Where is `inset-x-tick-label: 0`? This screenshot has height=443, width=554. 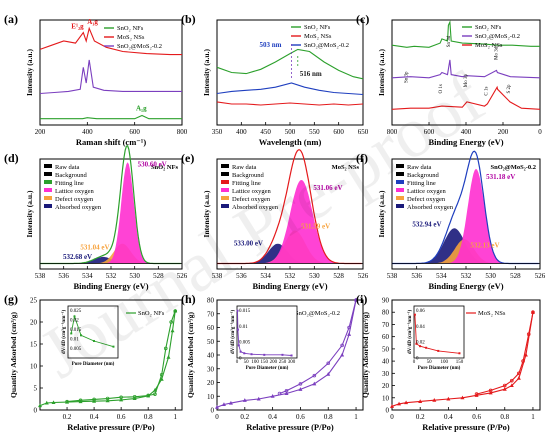 inset-x-tick-label: 0 is located at coordinates (414, 362).